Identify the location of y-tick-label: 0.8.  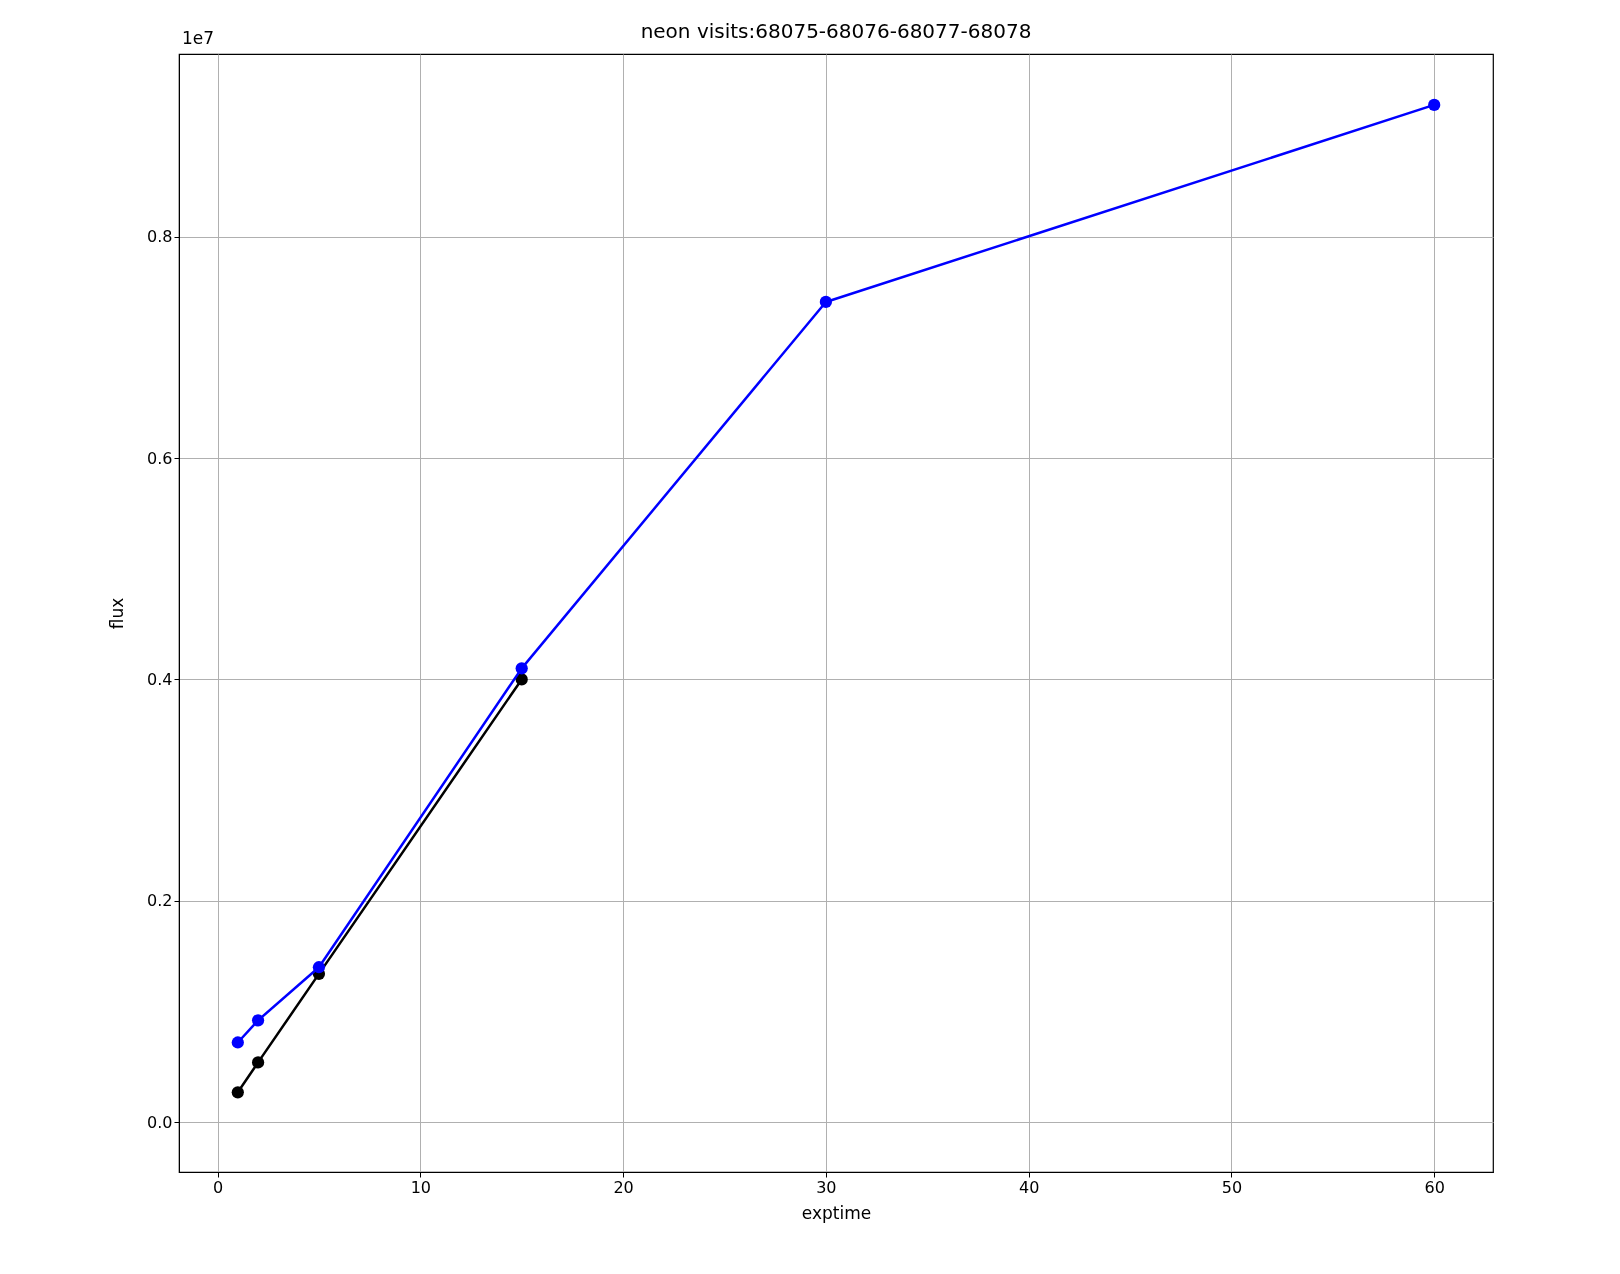
(160, 237).